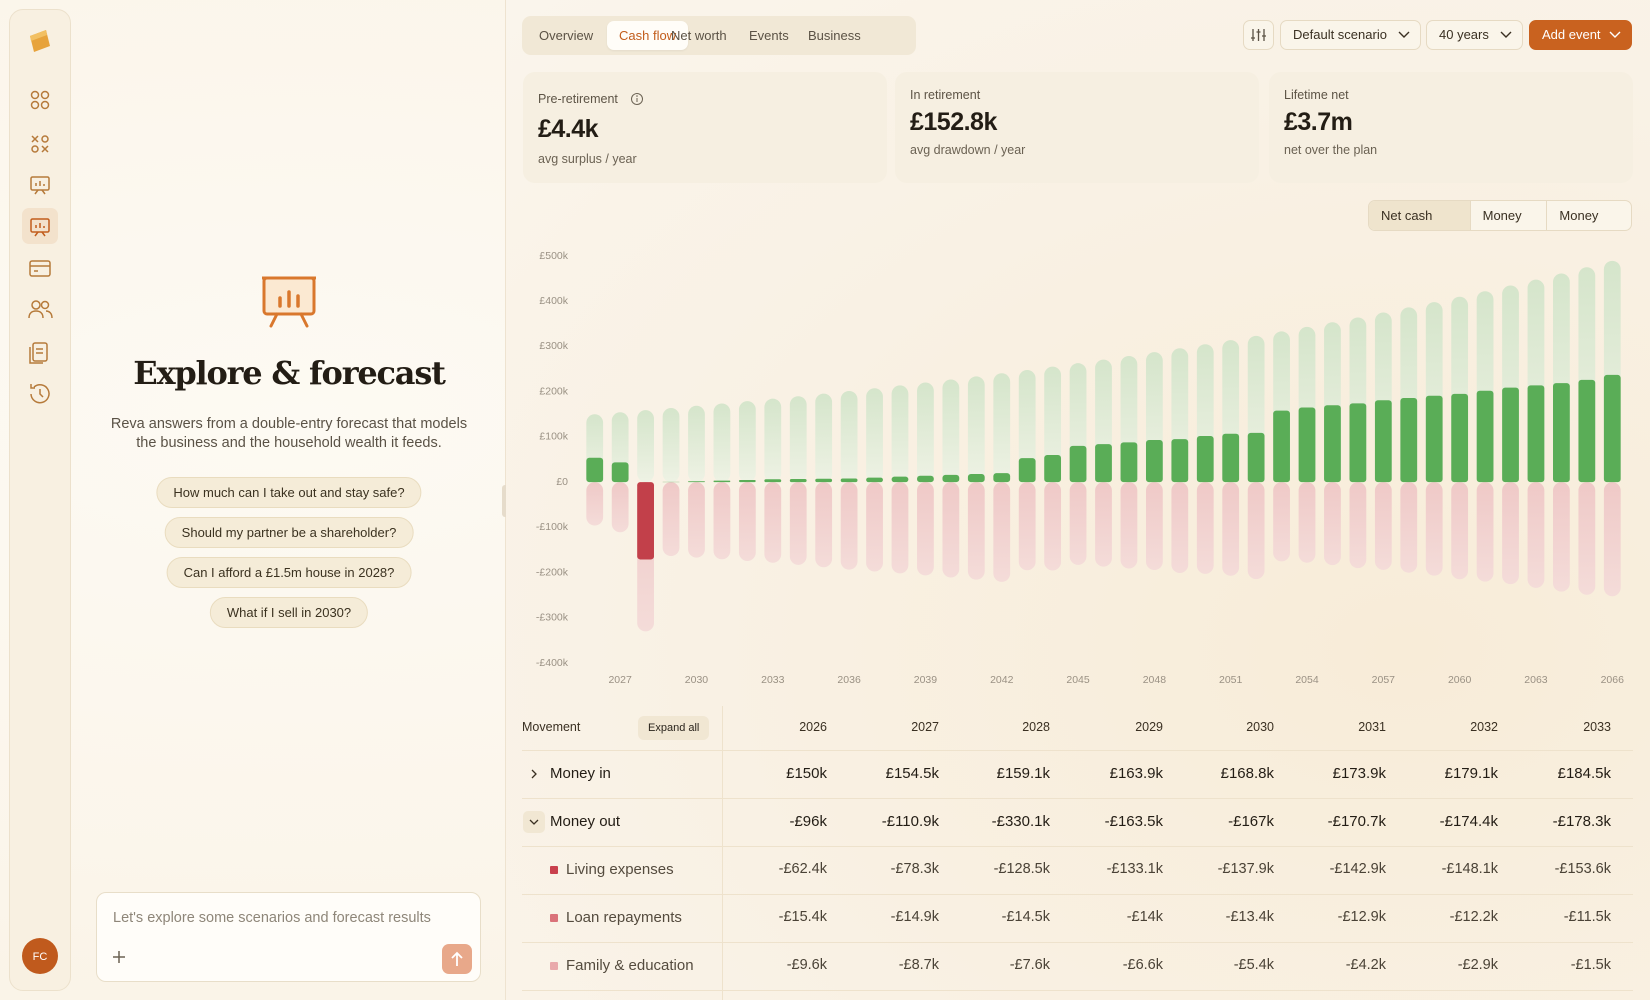  What do you see at coordinates (1451, 127) in the screenshot?
I see `kpi-card: Lifetime net £3.7m net over the plan` at bounding box center [1451, 127].